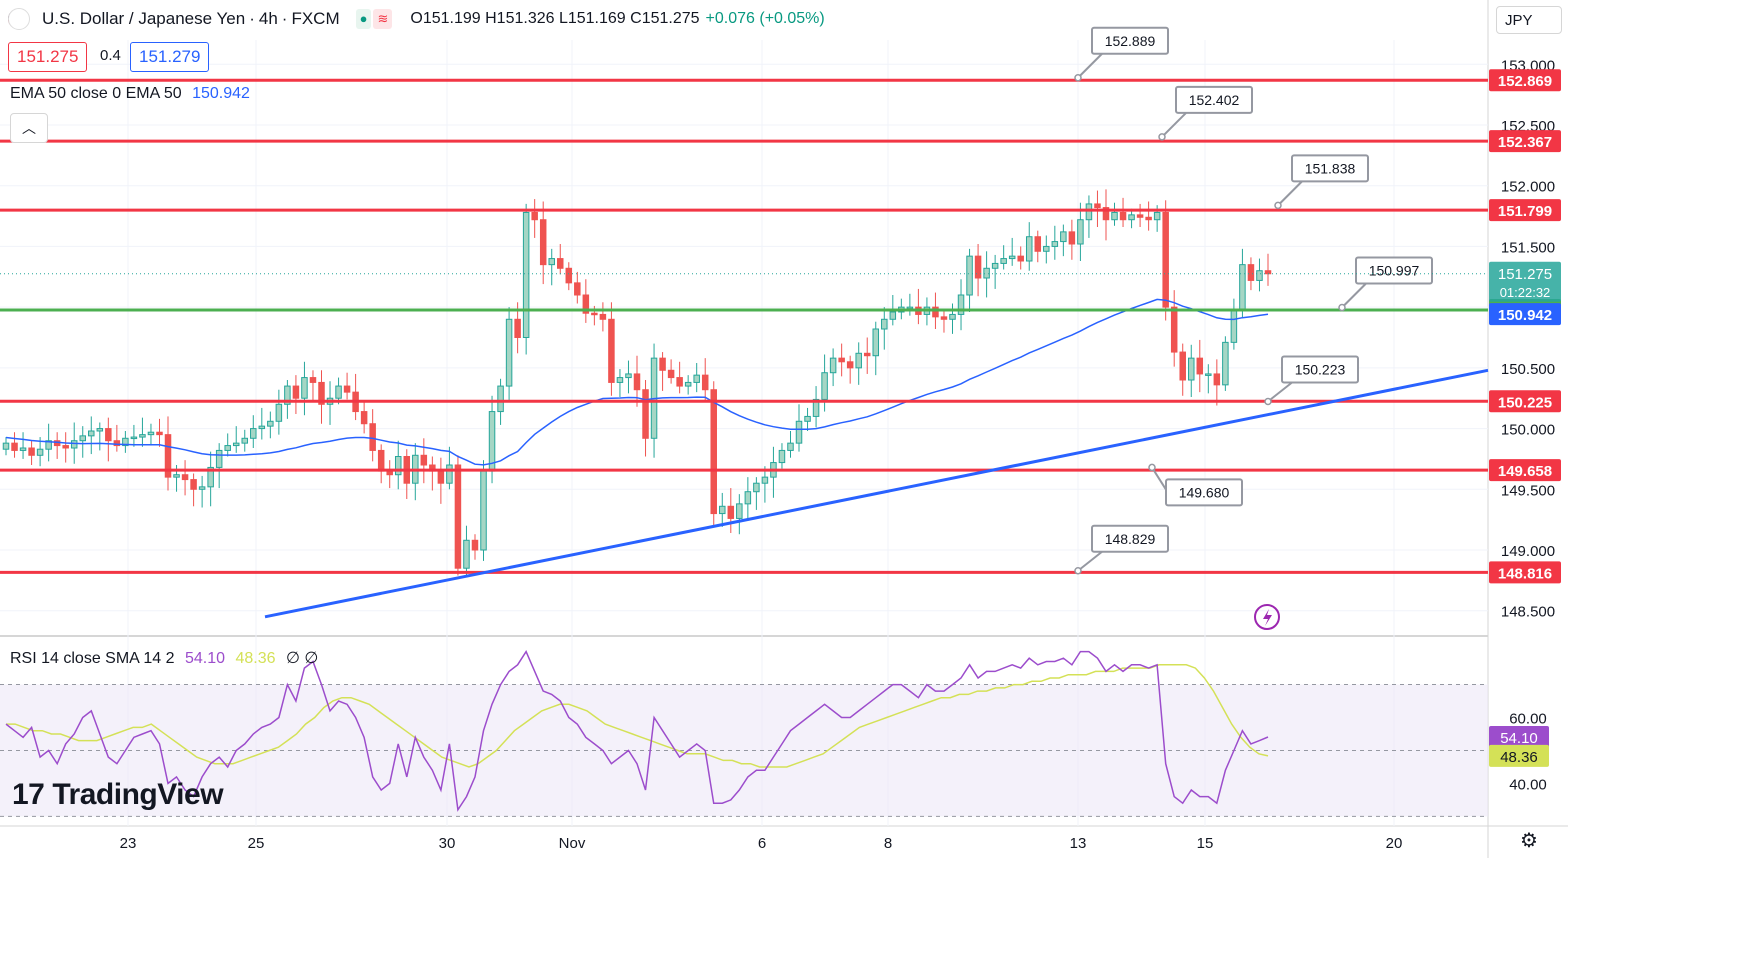 The image size is (1752, 958). What do you see at coordinates (447, 843) in the screenshot?
I see `time-tick-label: 30` at bounding box center [447, 843].